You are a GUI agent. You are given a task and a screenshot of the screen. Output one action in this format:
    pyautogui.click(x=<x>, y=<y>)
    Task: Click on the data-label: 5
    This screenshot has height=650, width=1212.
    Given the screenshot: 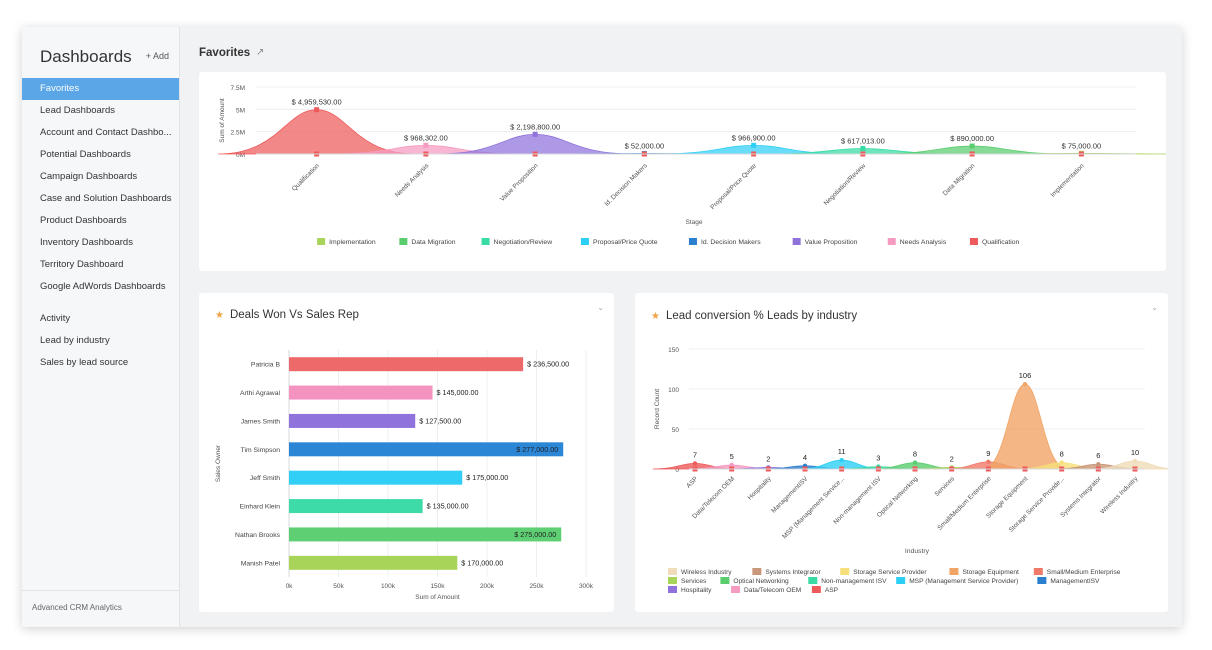 What is the action you would take?
    pyautogui.click(x=732, y=456)
    